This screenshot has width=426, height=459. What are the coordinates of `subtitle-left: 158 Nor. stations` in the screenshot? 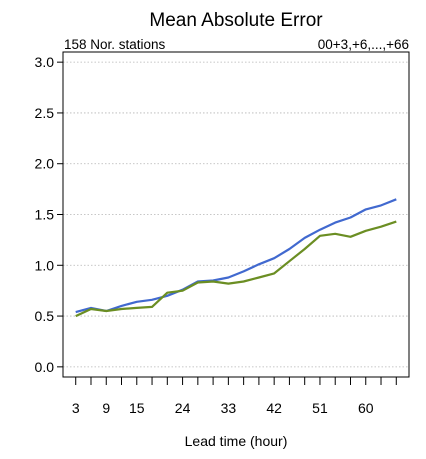 It's located at (115, 44).